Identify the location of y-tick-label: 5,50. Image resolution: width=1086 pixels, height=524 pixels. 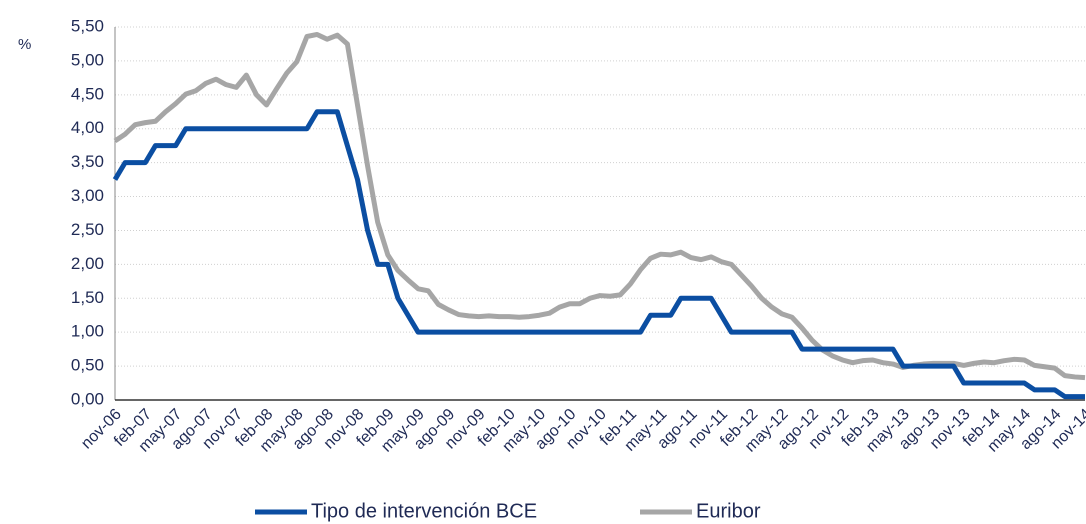
(87, 25).